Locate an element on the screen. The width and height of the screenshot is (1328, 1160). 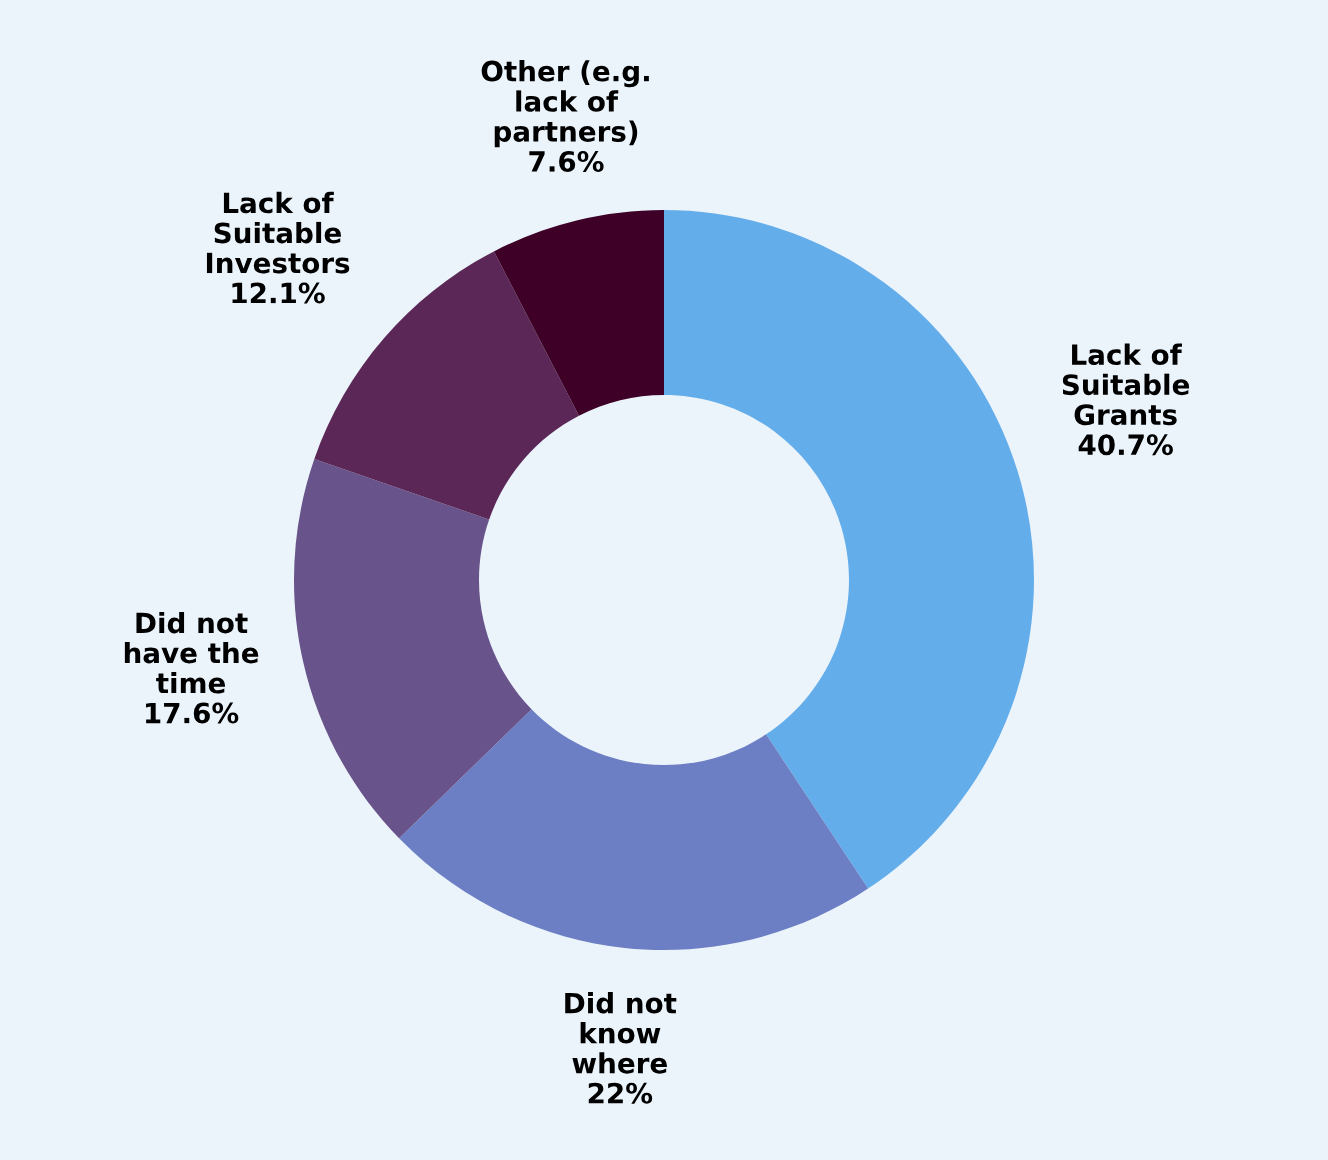
slice-label: Lack of Suitable Grants is located at coordinates (1126, 384).